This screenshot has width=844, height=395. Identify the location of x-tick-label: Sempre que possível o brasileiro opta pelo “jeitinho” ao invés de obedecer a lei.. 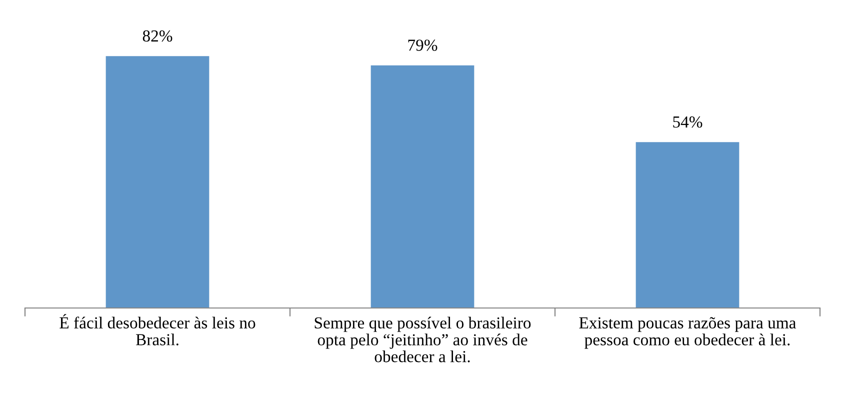
(422, 339).